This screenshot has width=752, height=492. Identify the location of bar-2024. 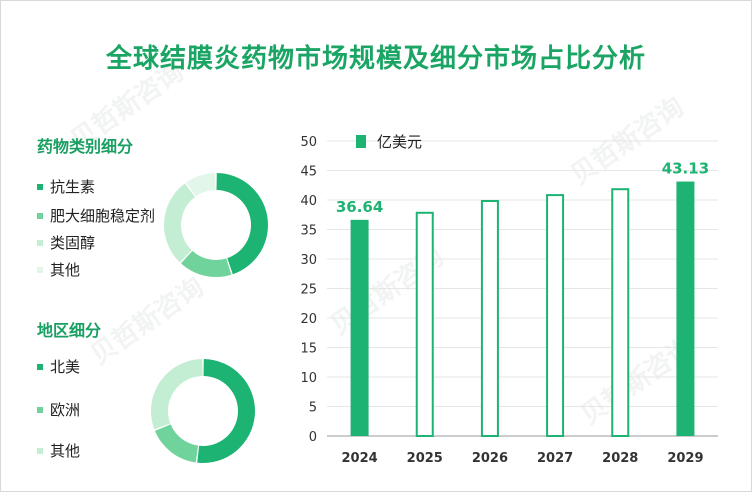
(359, 327).